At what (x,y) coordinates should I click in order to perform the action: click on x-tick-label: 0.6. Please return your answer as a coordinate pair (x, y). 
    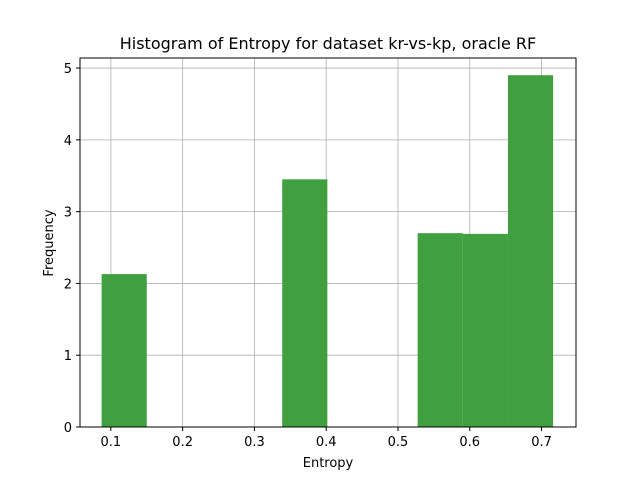
    Looking at the image, I should click on (469, 442).